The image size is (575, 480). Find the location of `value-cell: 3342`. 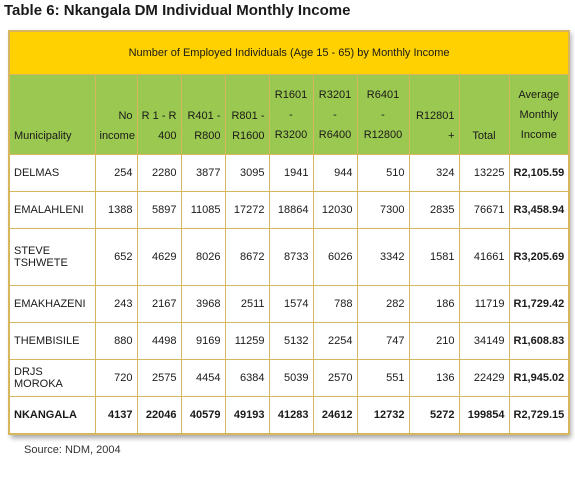

value-cell: 3342 is located at coordinates (383, 257).